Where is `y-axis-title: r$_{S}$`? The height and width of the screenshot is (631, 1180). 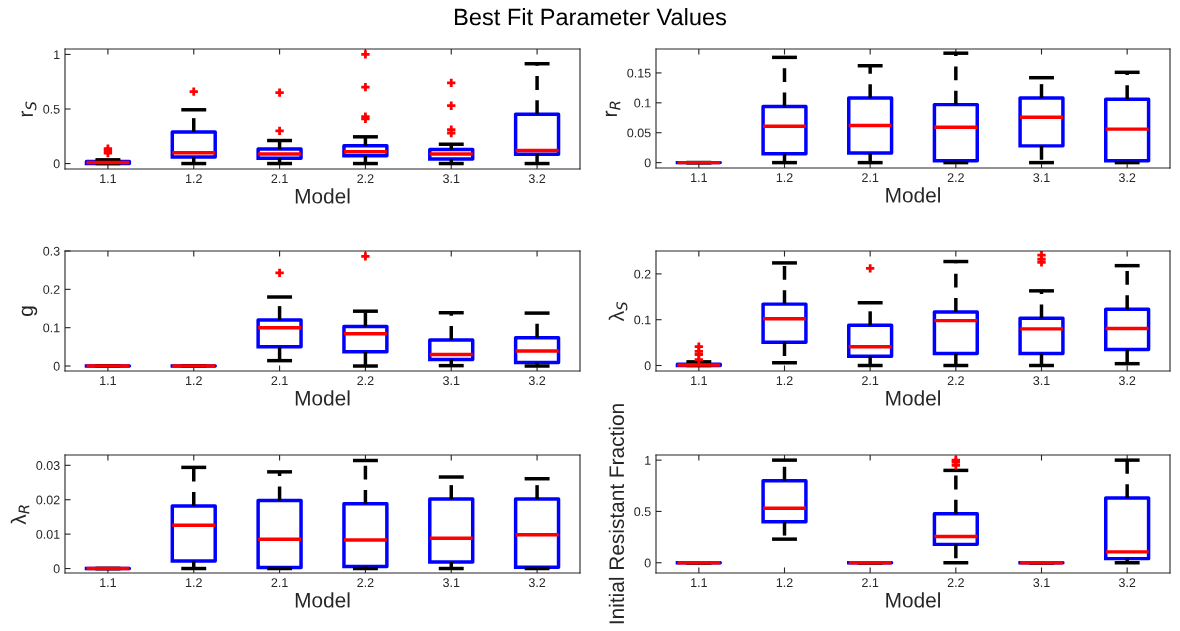 y-axis-title: r$_{S}$ is located at coordinates (29, 109).